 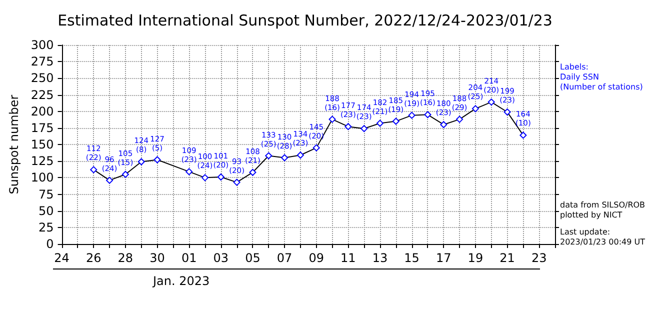 I want to click on y-tick-label: 50, so click(x=46, y=211).